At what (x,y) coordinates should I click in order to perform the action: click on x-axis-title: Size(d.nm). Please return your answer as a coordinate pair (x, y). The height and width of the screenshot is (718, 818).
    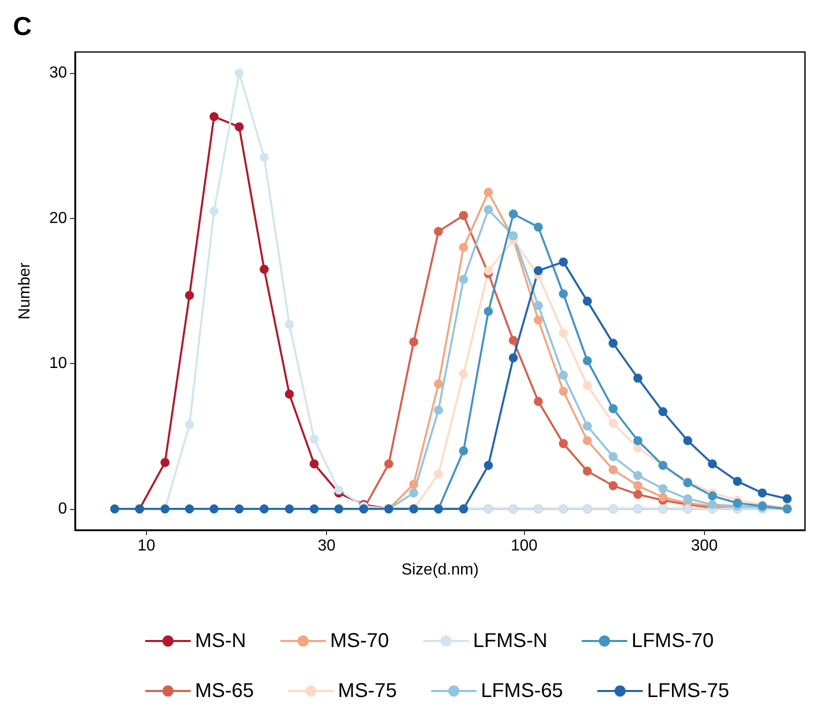
    Looking at the image, I should click on (440, 570).